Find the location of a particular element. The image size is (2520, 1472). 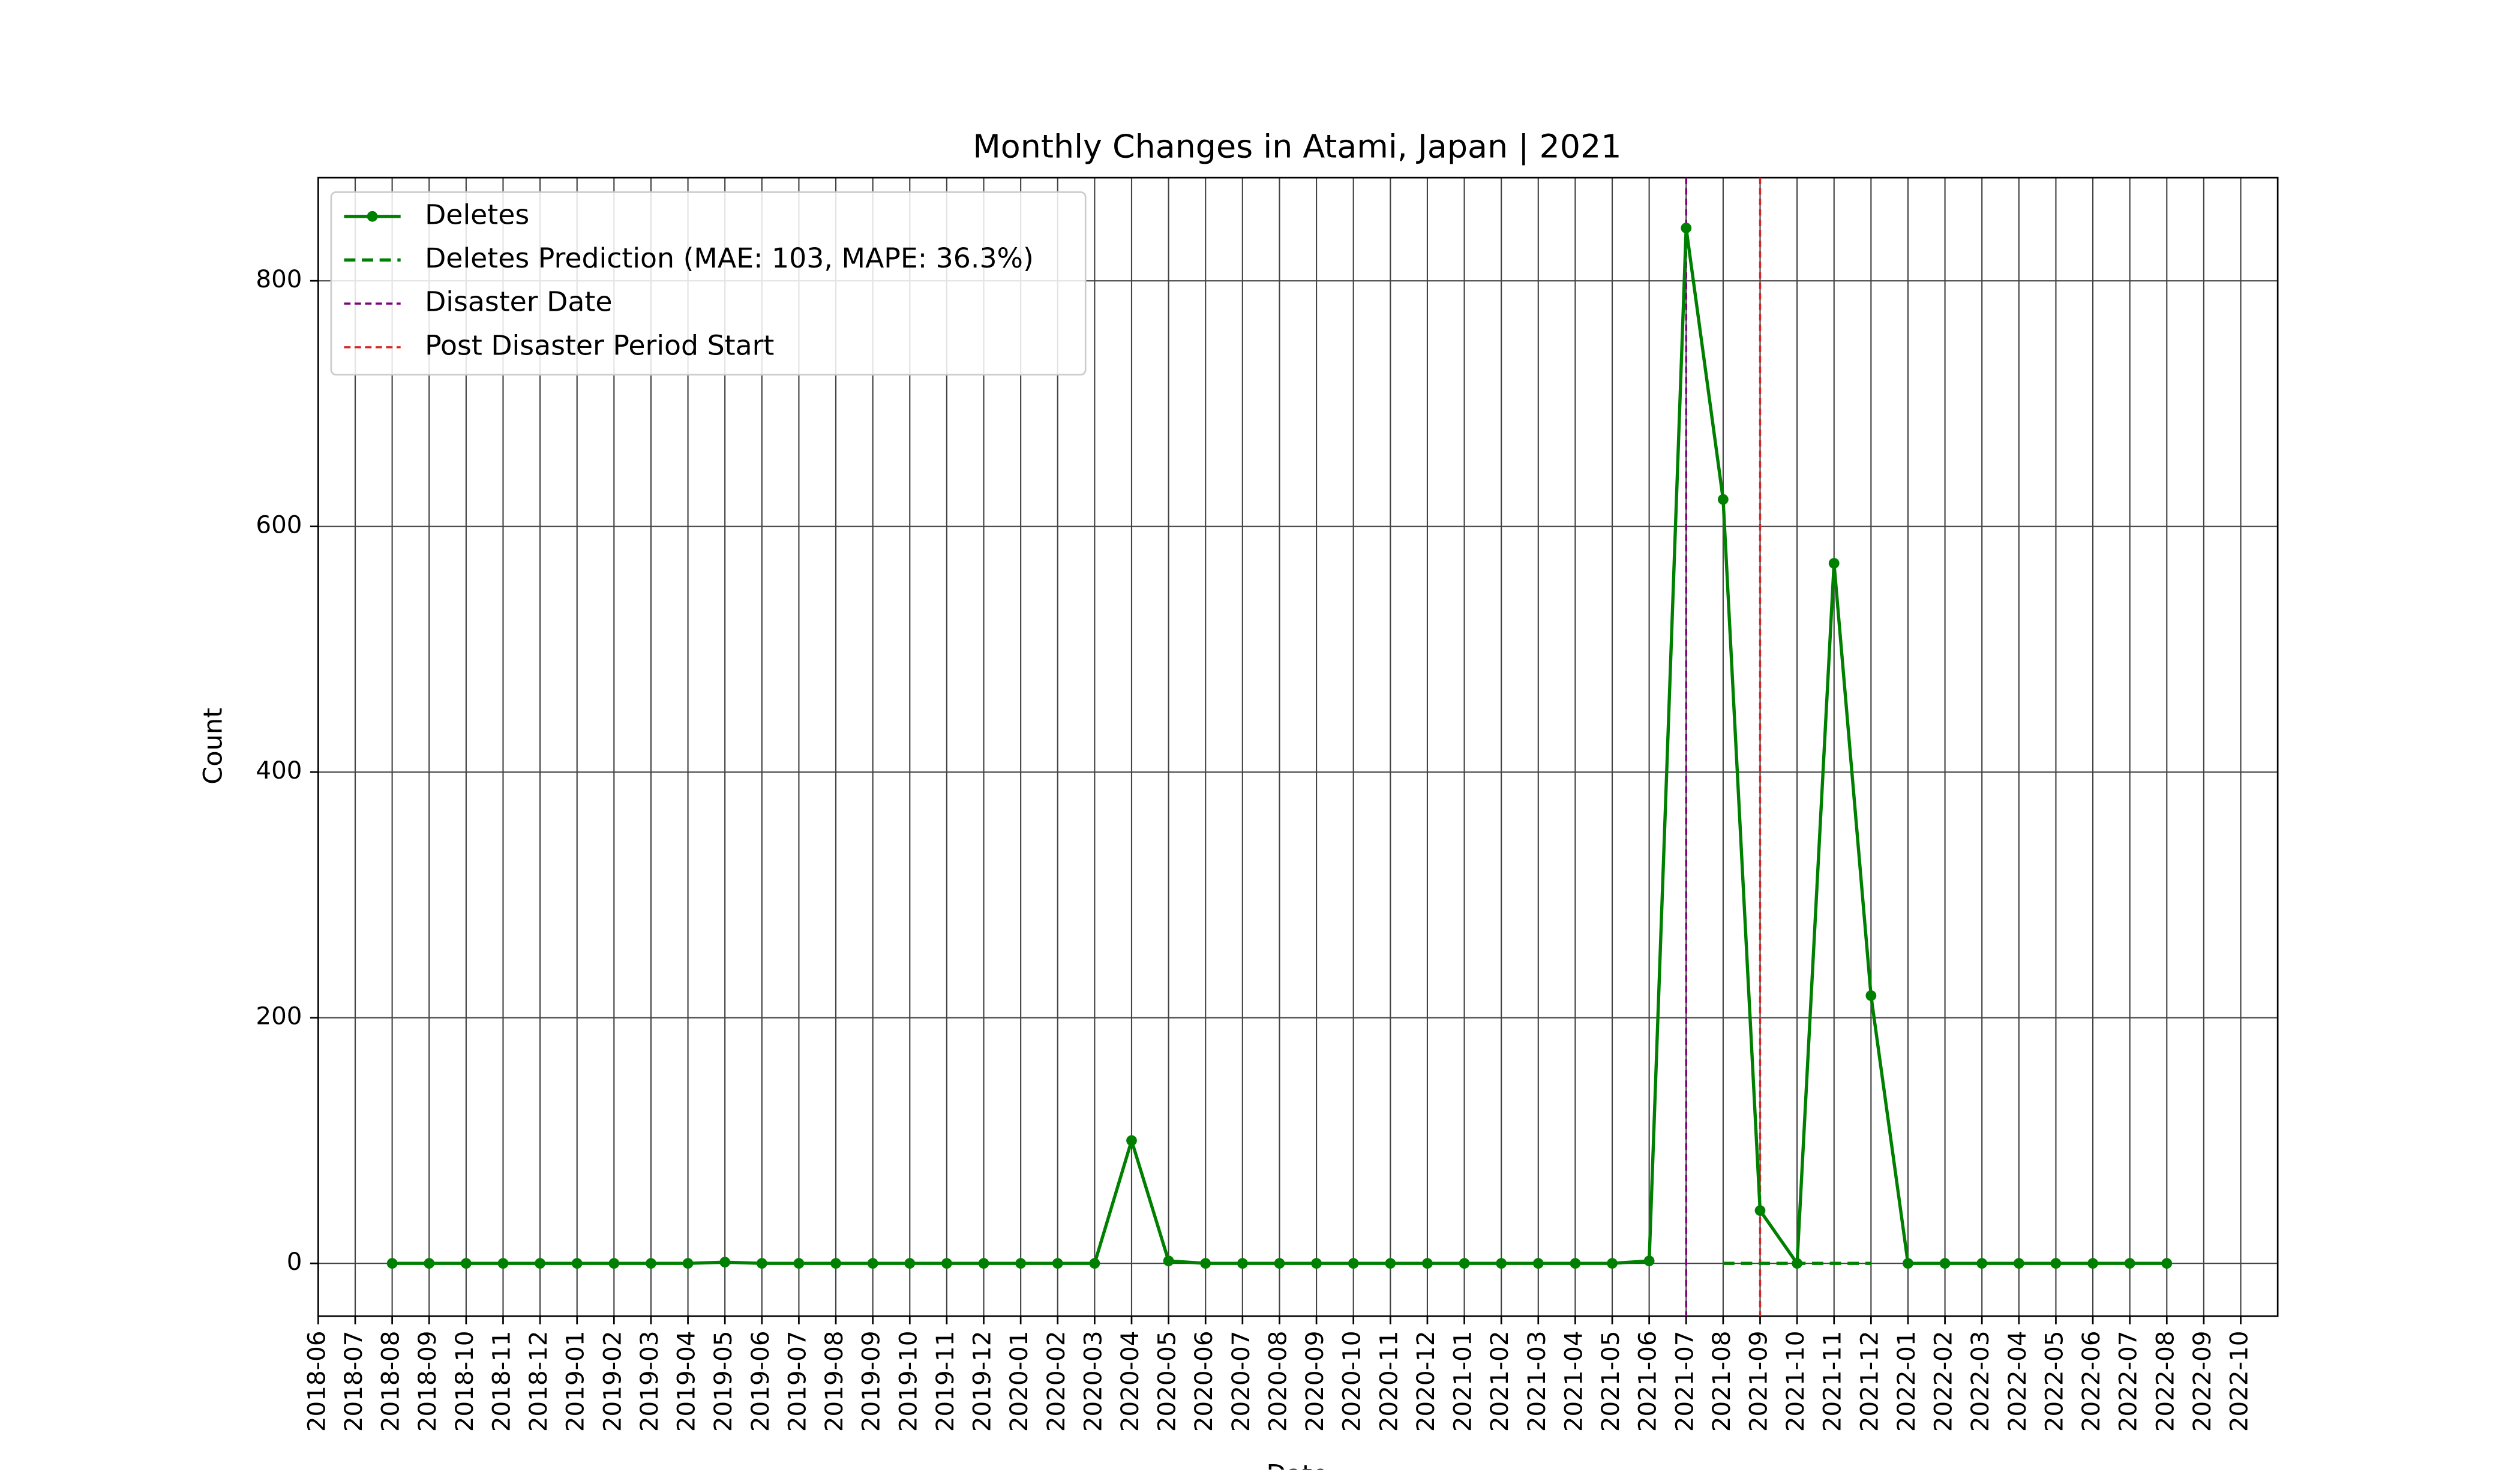

x-tick-label: 2022-08 is located at coordinates (2165, 1381).